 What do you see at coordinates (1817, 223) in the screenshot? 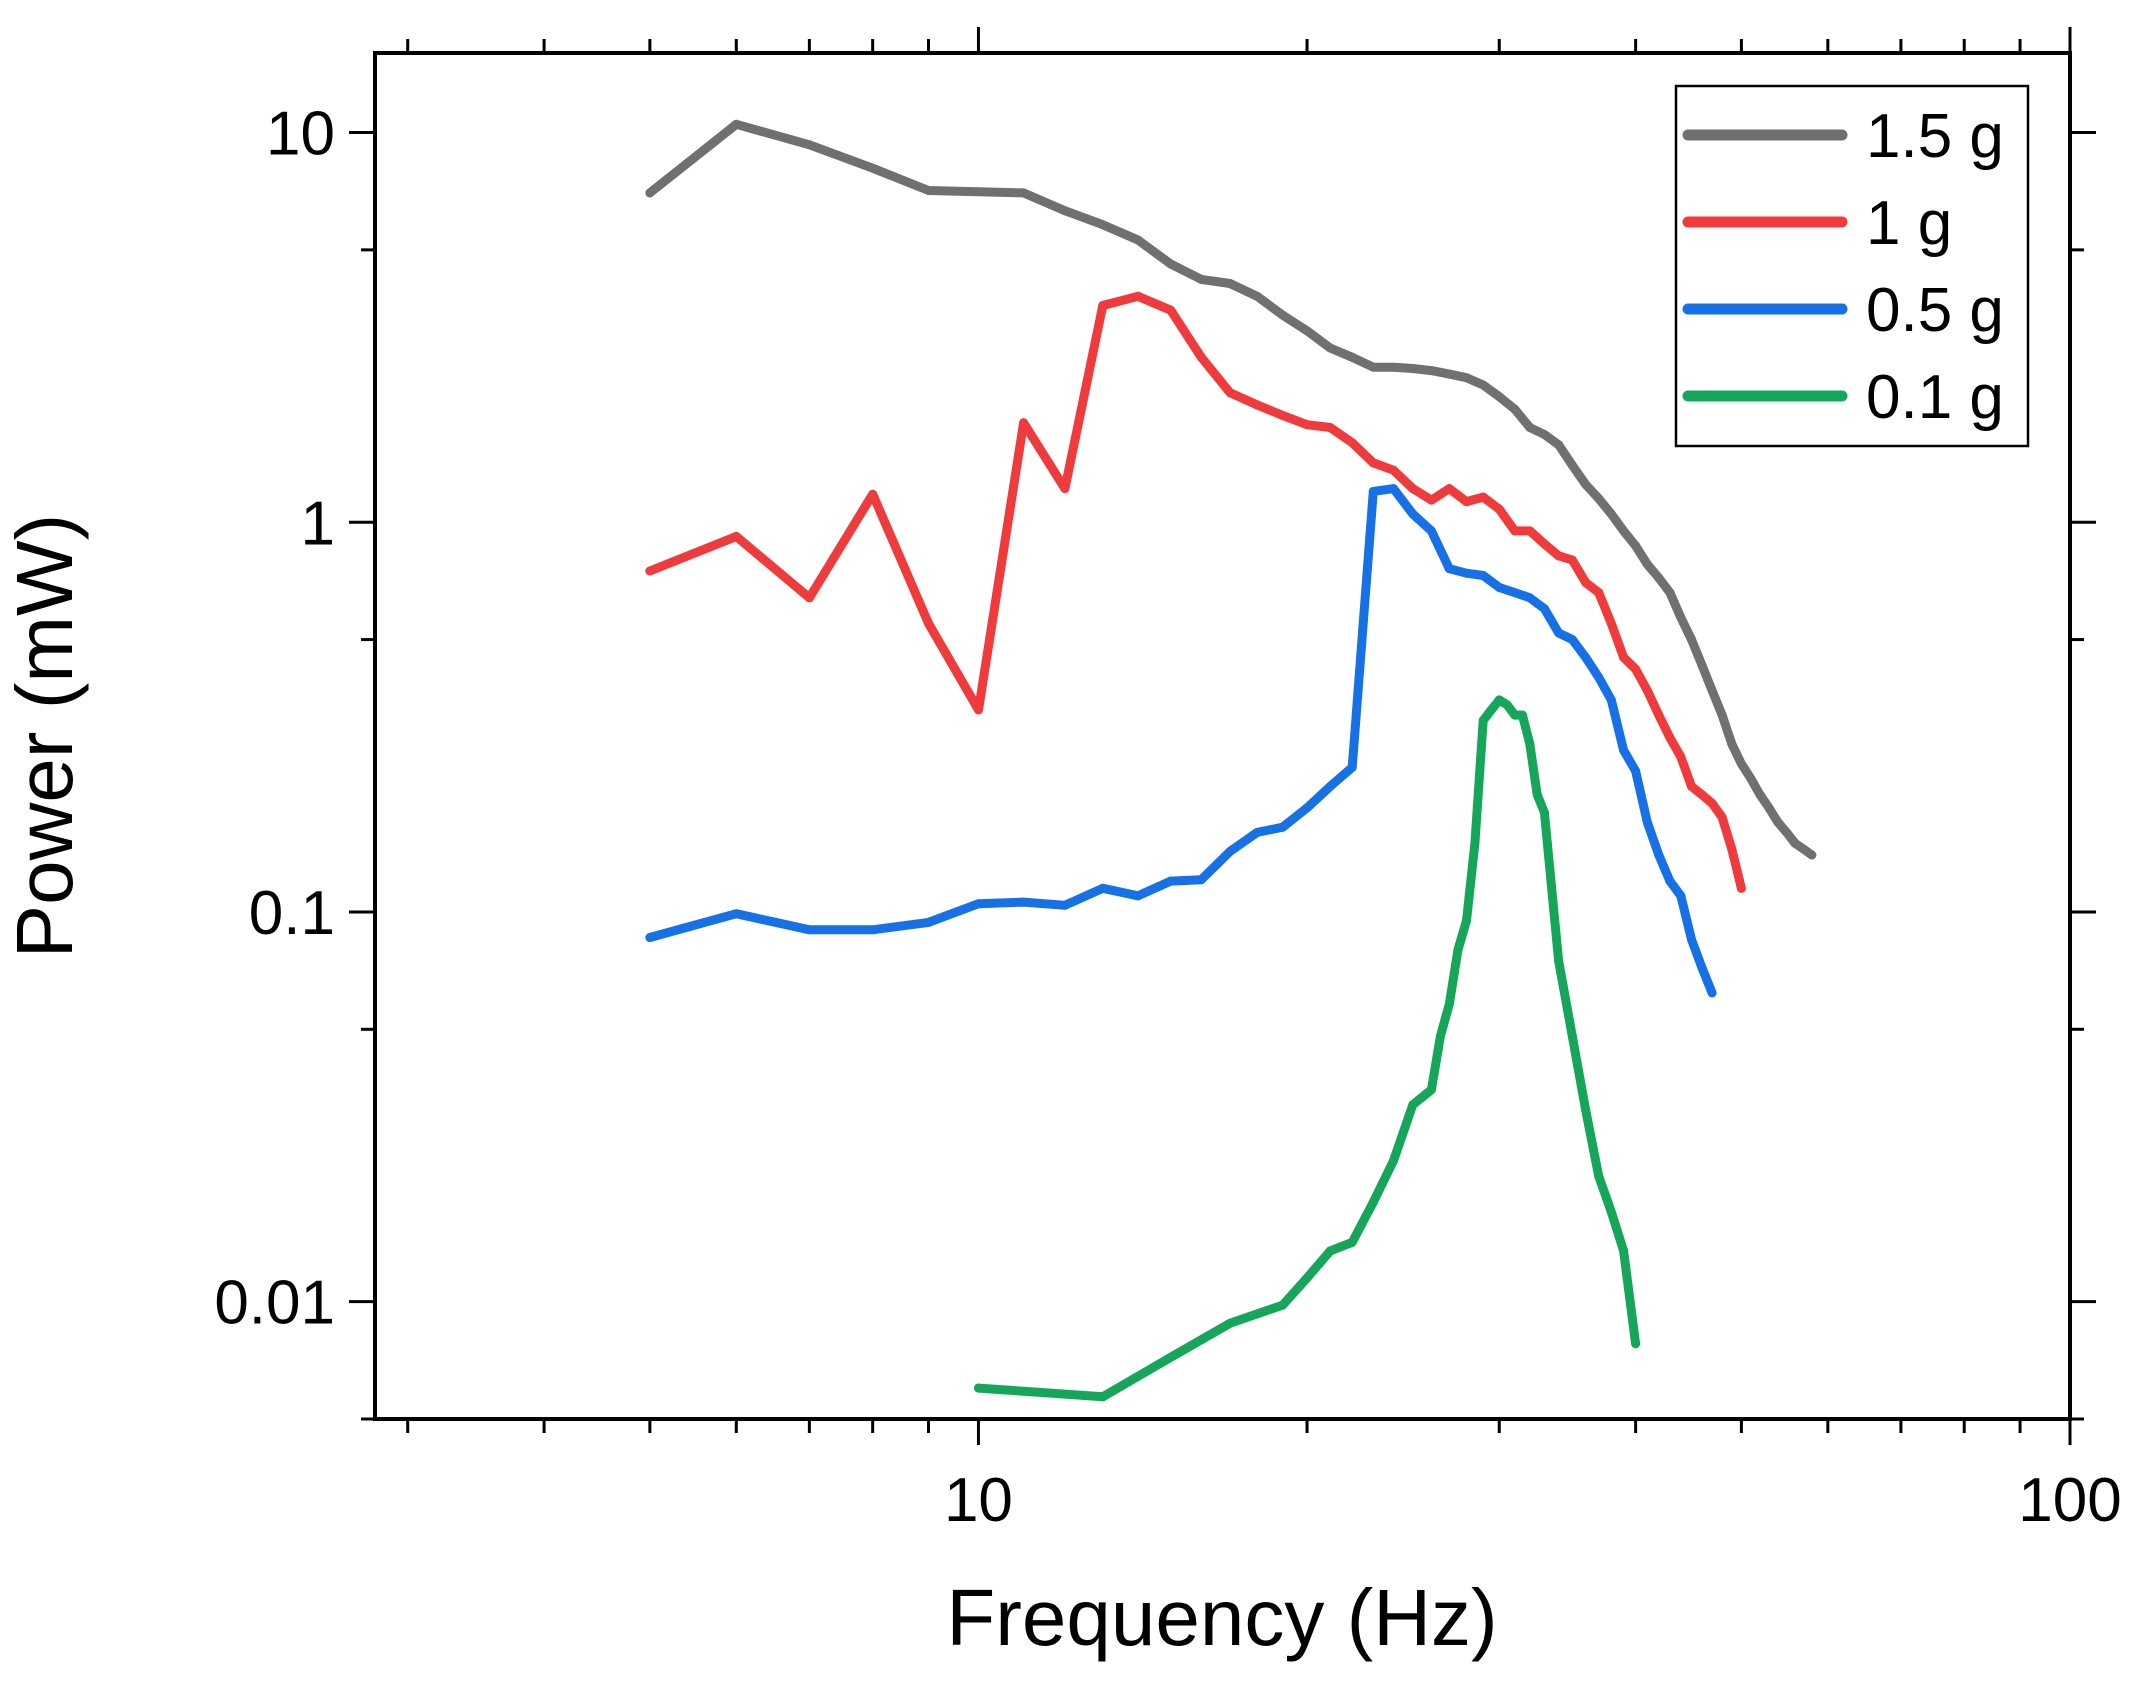
I see `legend-item-1g: 1 g` at bounding box center [1817, 223].